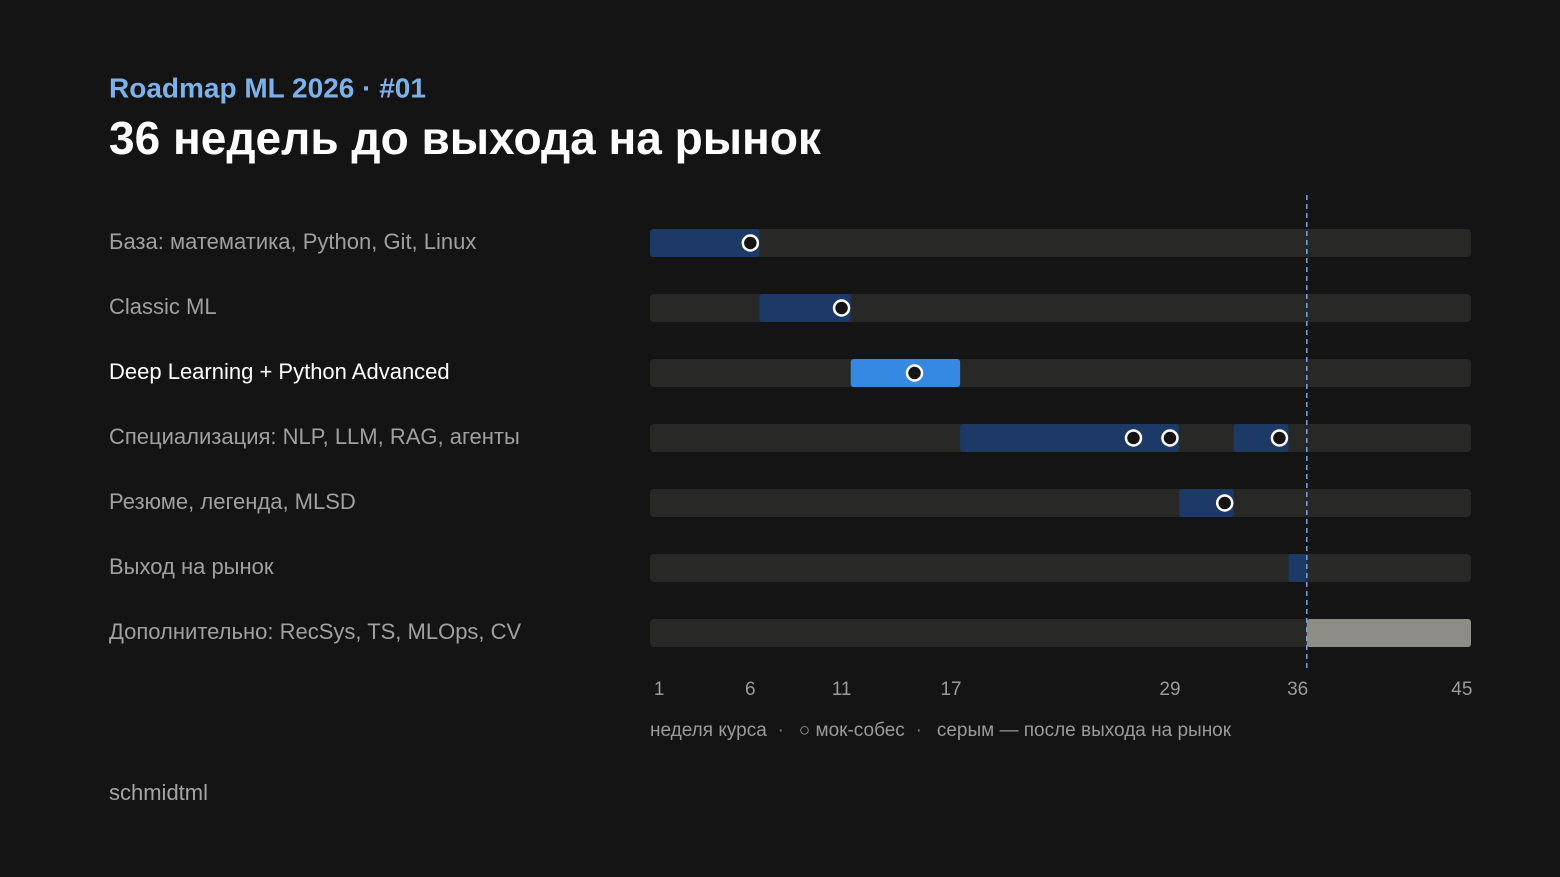  Describe the element at coordinates (950, 689) in the screenshot. I see `x-tick-label: 17` at that location.